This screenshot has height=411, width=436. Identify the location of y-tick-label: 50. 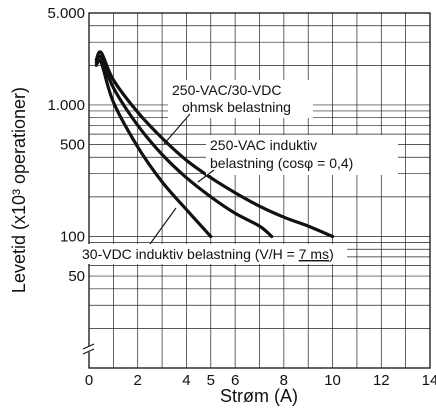
(76, 276).